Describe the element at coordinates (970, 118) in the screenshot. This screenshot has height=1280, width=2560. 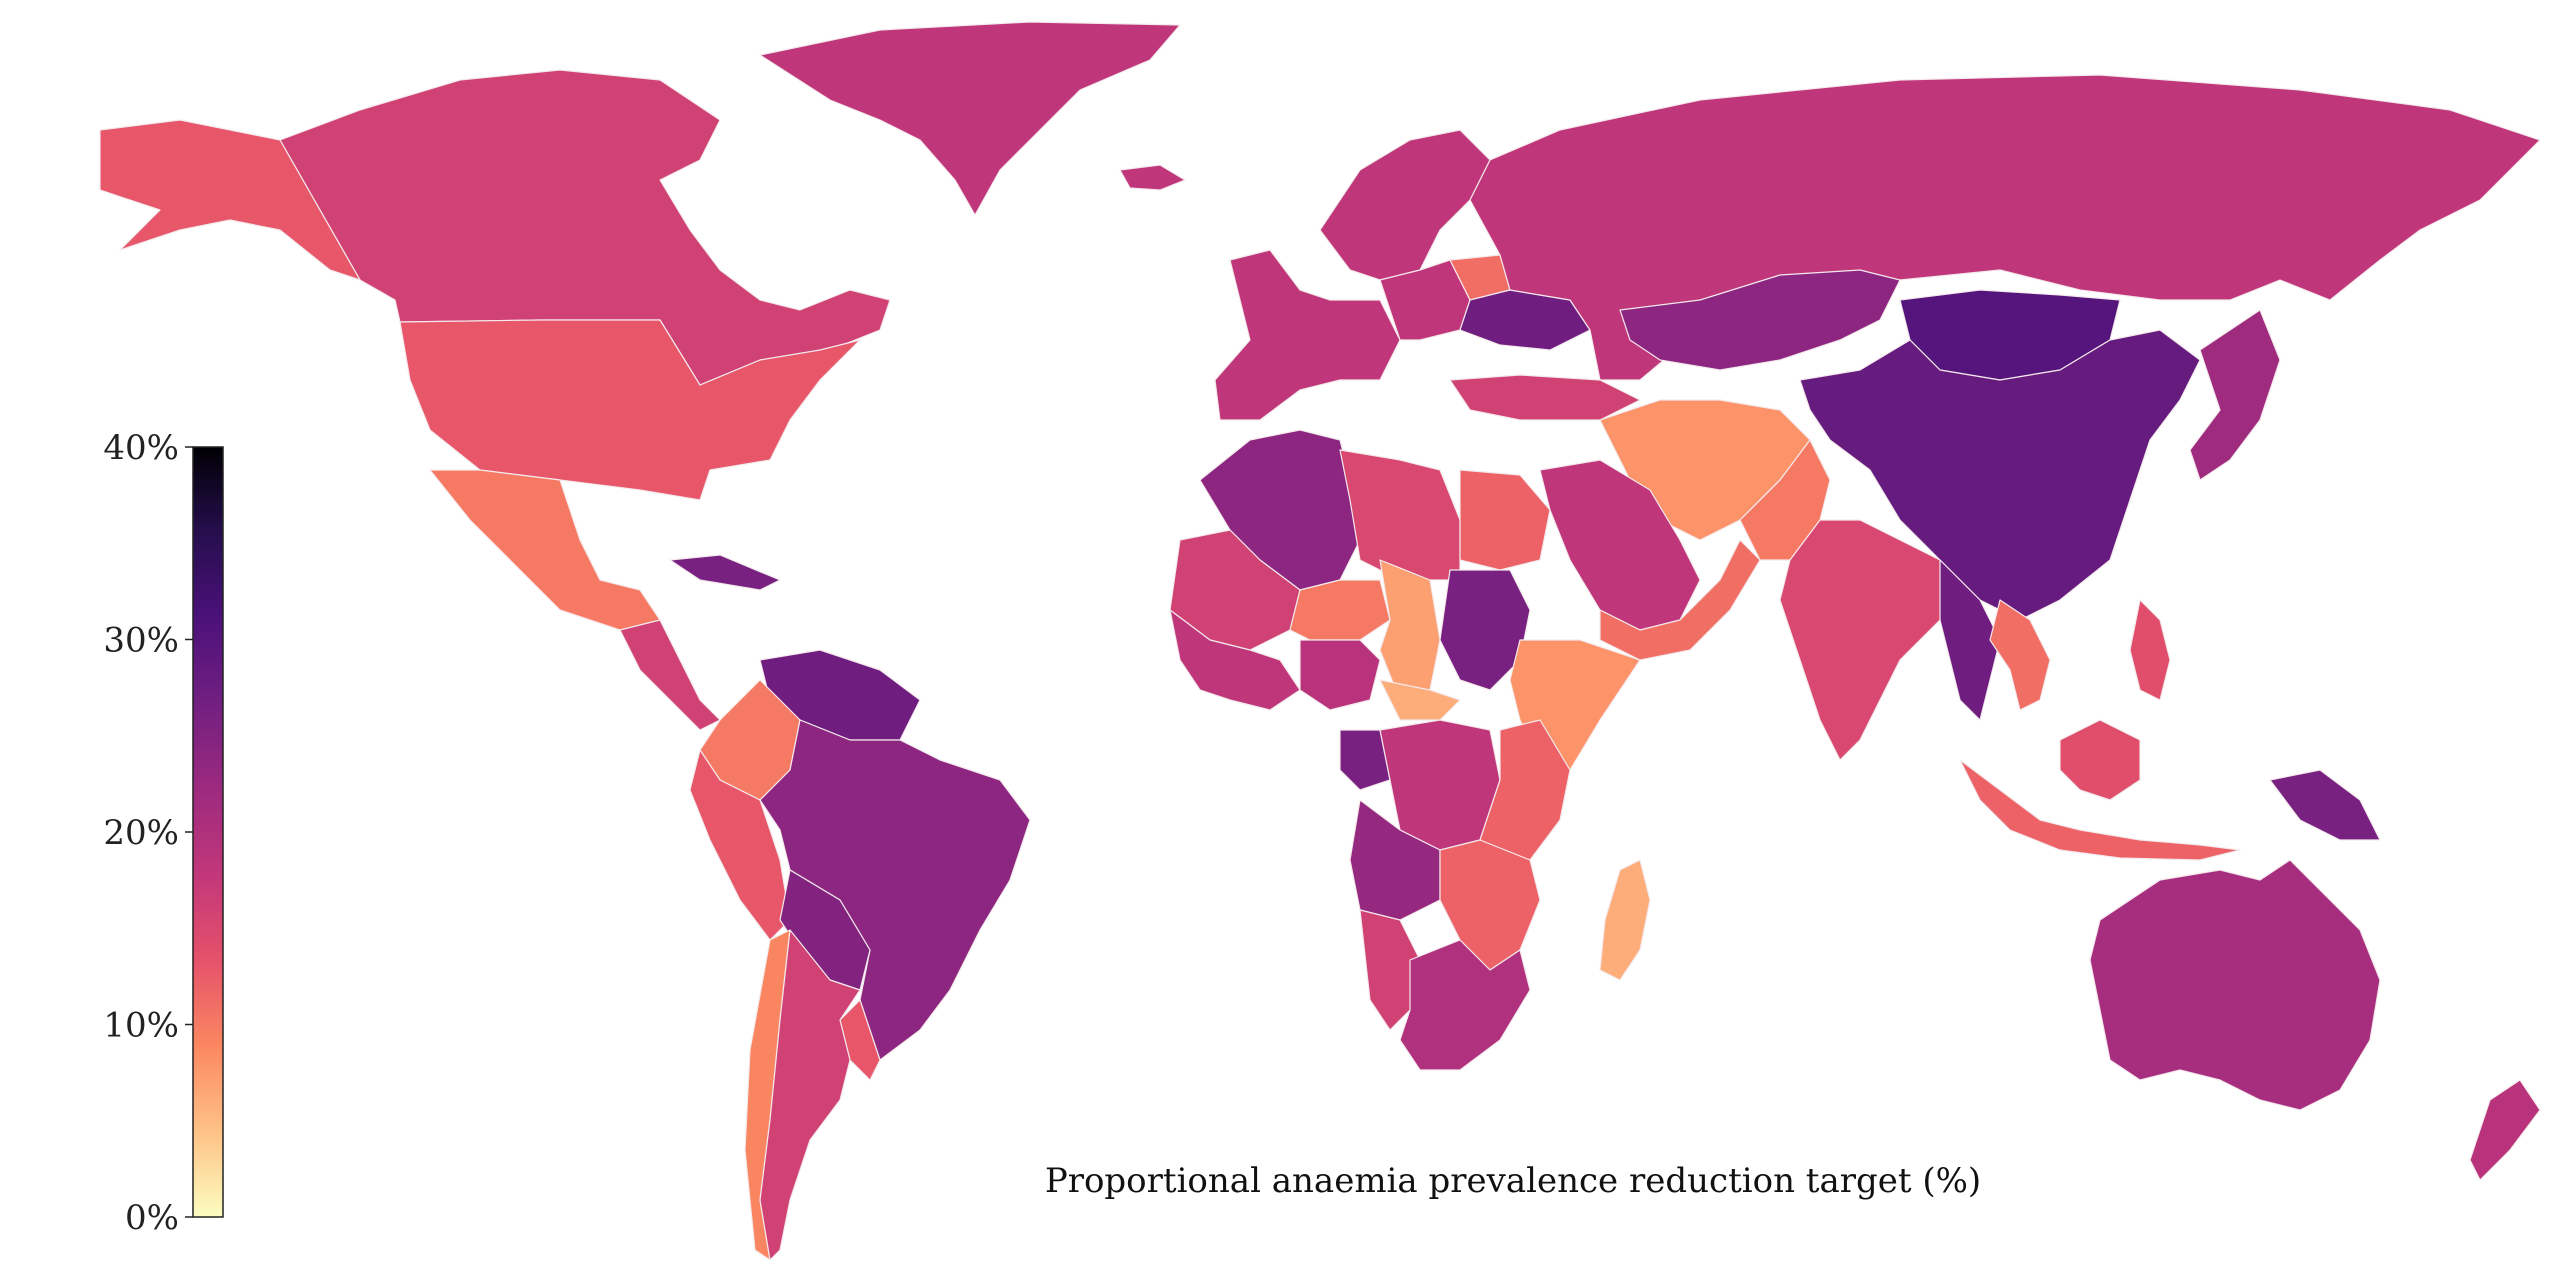
I see `region-greenland` at that location.